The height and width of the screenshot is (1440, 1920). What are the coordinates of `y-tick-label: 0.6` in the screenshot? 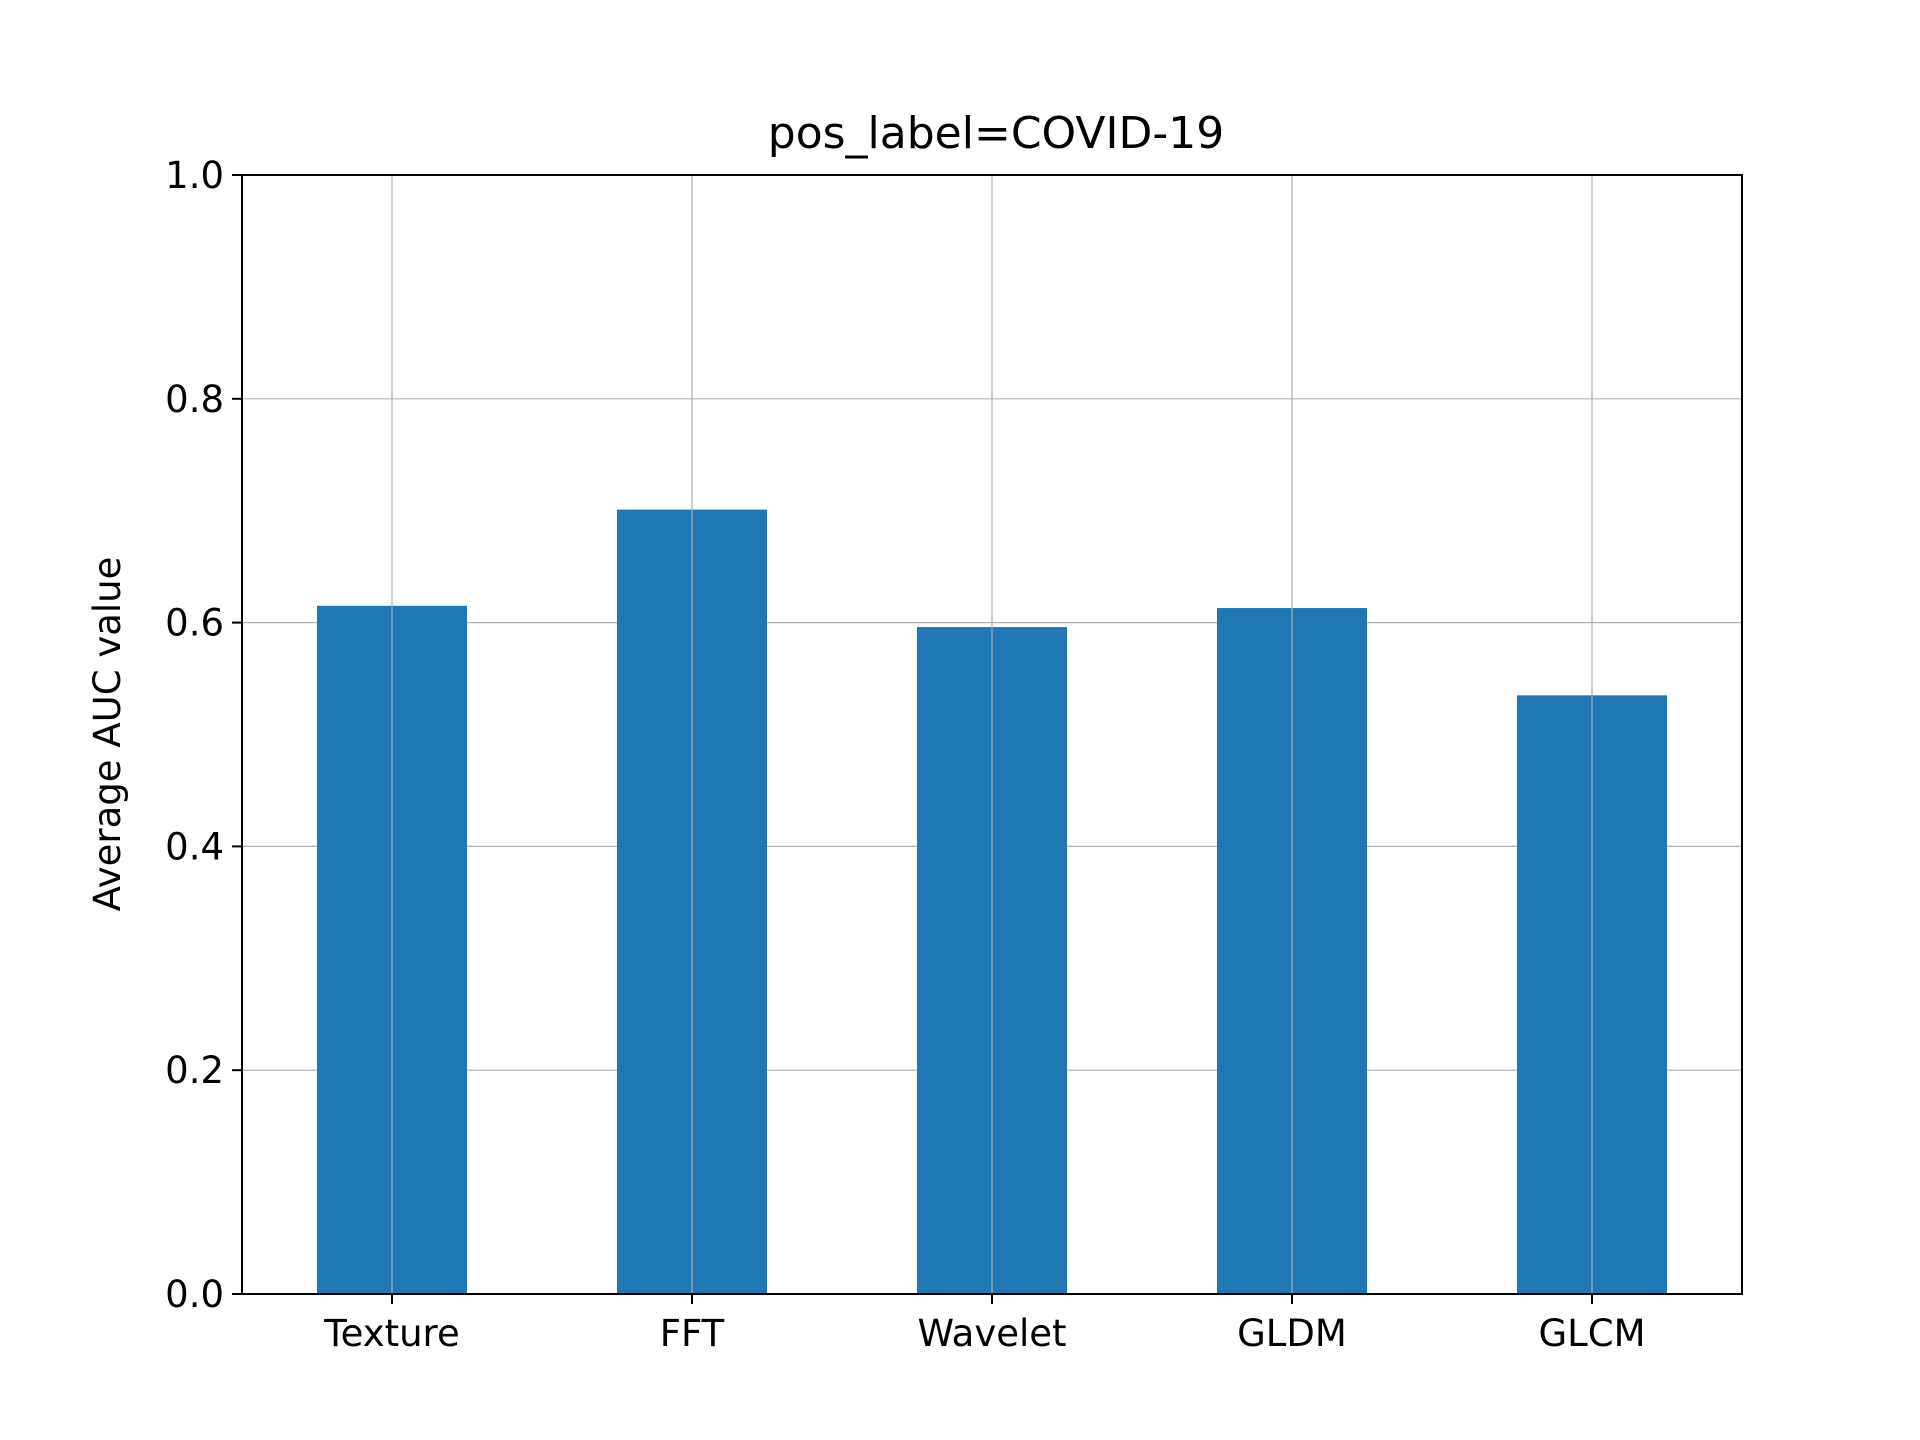 It's located at (194, 623).